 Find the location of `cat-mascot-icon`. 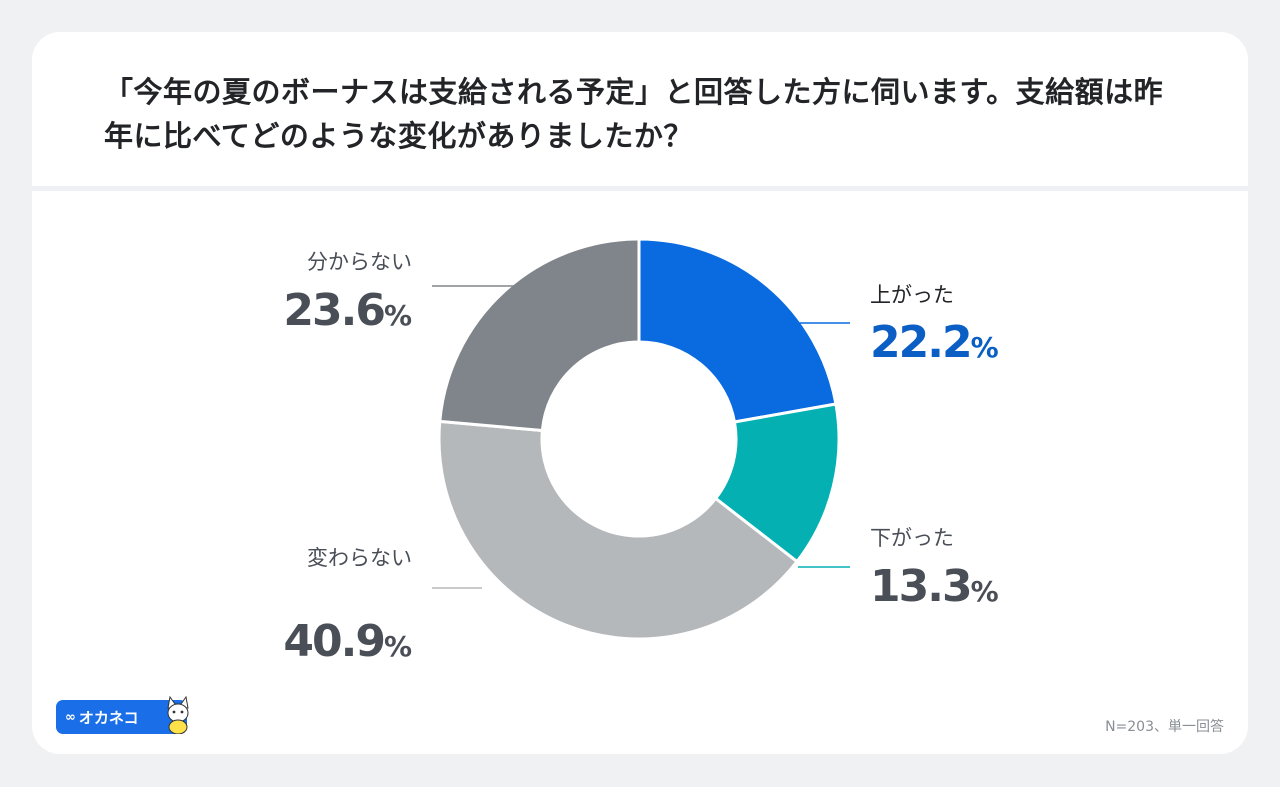

cat-mascot-icon is located at coordinates (178, 714).